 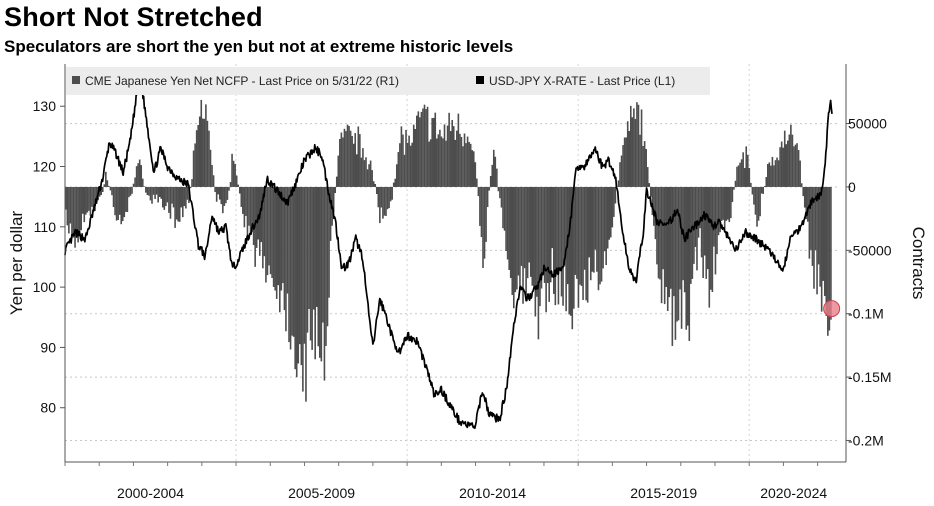 What do you see at coordinates (48, 408) in the screenshot?
I see `left-tick-label: 80` at bounding box center [48, 408].